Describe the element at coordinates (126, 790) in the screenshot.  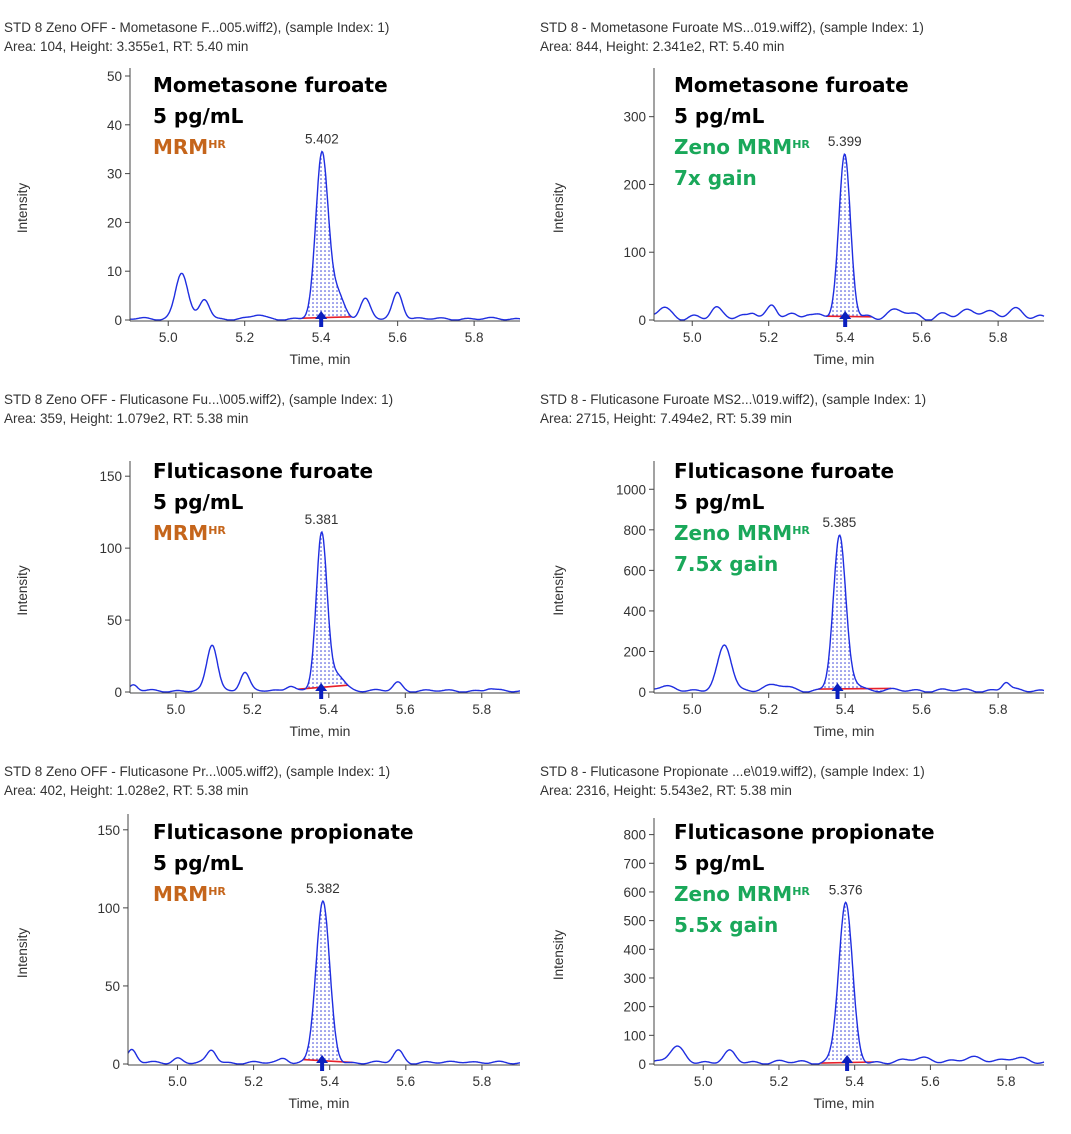
I see `header-stats-line: Area: 402, Height: 1.028e2, RT: 5.38 min` at that location.